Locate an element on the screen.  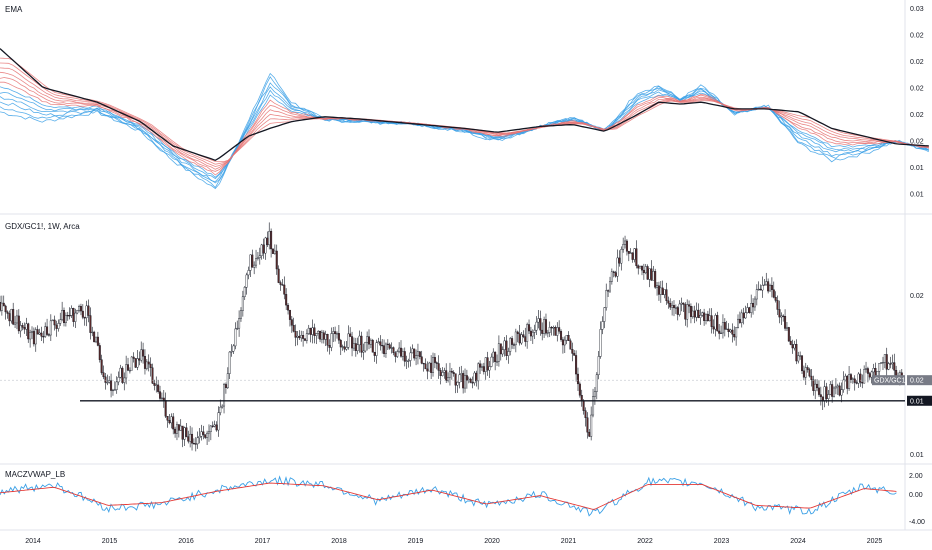
macz-y-tick: 0.00 is located at coordinates (916, 495).